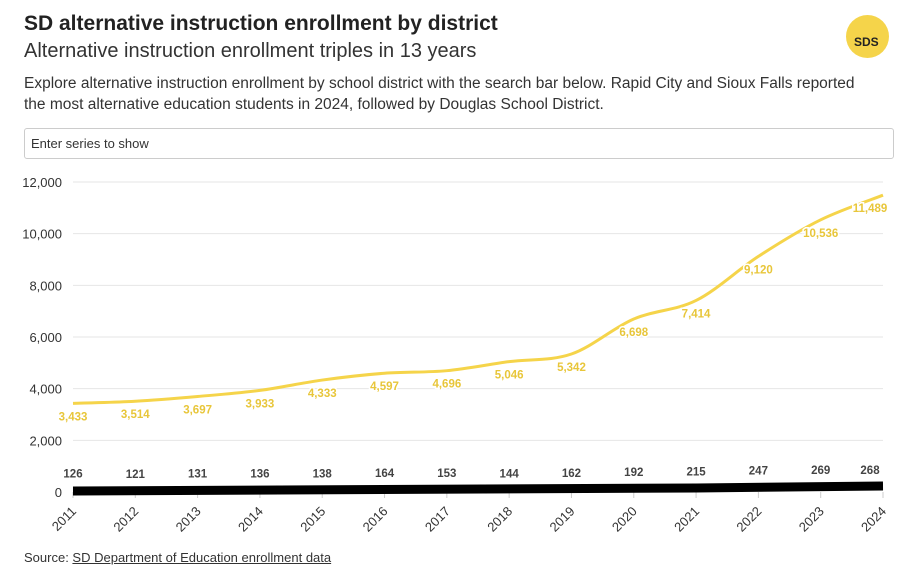 Image resolution: width=905 pixels, height=580 pixels. Describe the element at coordinates (73, 417) in the screenshot. I see `data-label: 3,433` at that location.